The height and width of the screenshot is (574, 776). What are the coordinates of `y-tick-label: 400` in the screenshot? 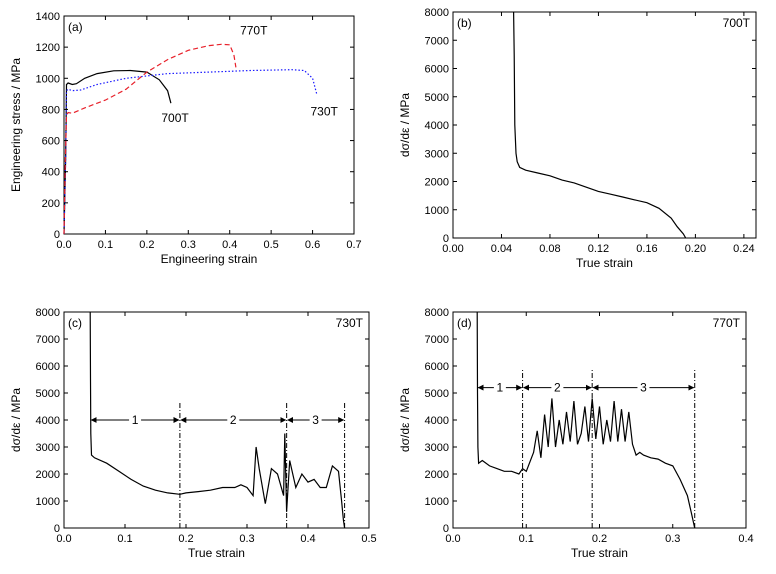 It's located at (51, 173).